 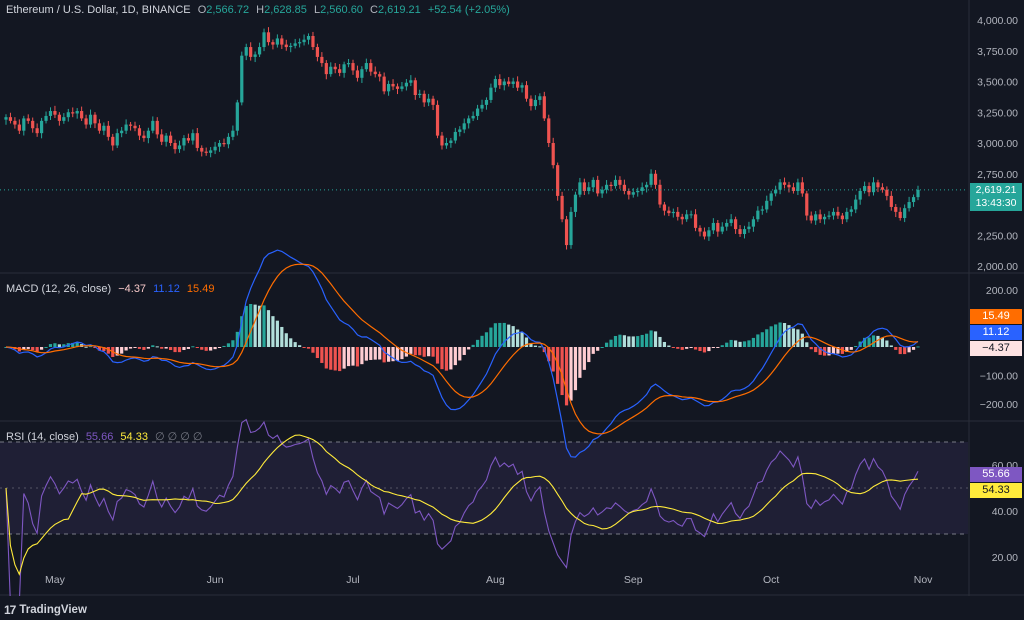 I want to click on price-tick-label: 2,250.00, so click(x=997, y=236).